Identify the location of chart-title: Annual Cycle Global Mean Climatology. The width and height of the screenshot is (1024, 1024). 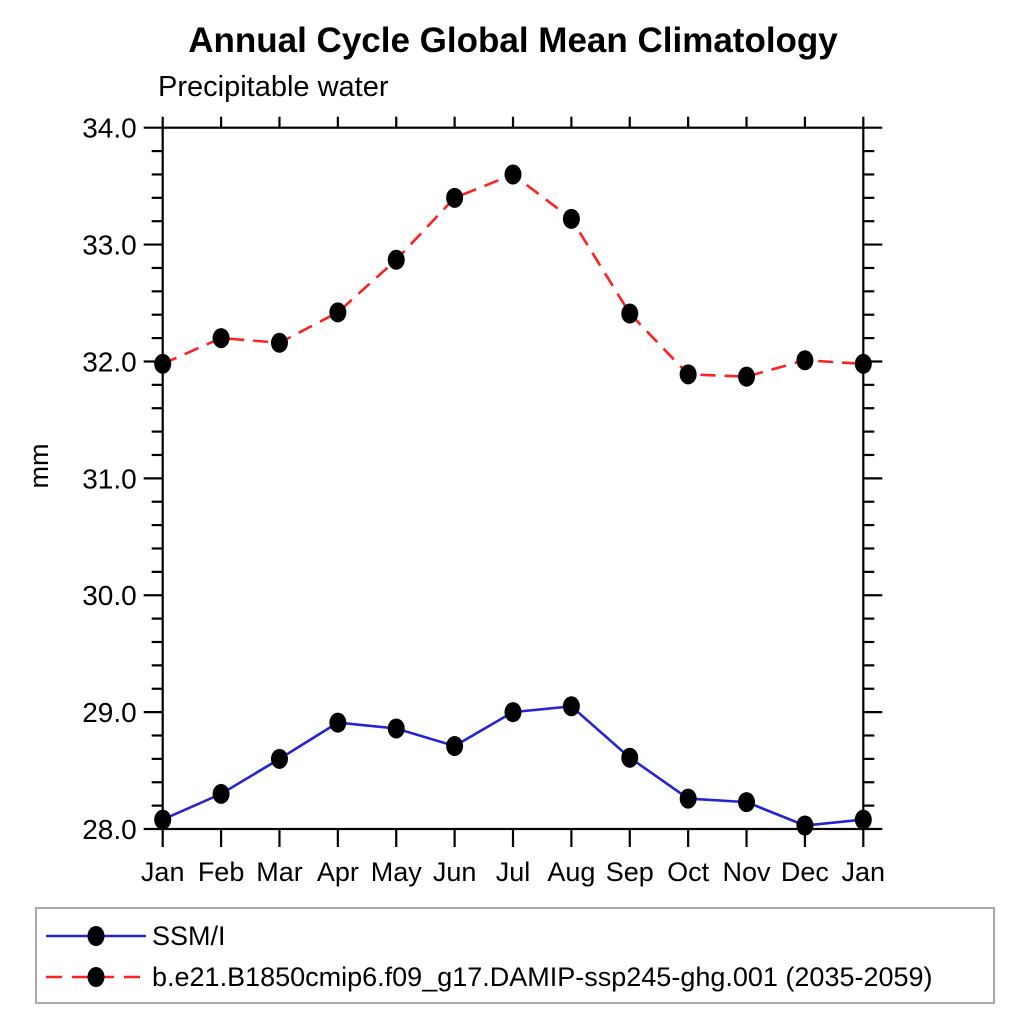
(513, 40).